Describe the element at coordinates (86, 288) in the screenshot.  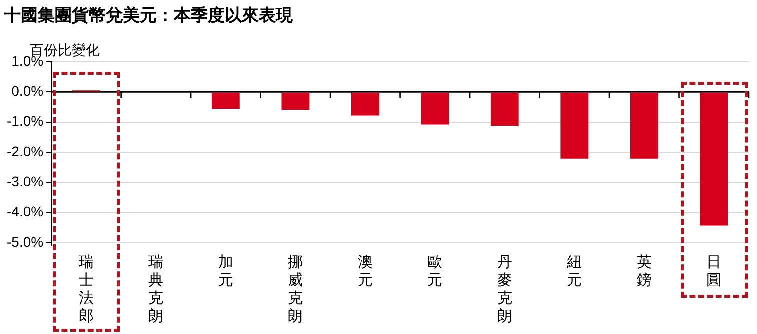
I see `x-tick-label: 瑞士法郎` at that location.